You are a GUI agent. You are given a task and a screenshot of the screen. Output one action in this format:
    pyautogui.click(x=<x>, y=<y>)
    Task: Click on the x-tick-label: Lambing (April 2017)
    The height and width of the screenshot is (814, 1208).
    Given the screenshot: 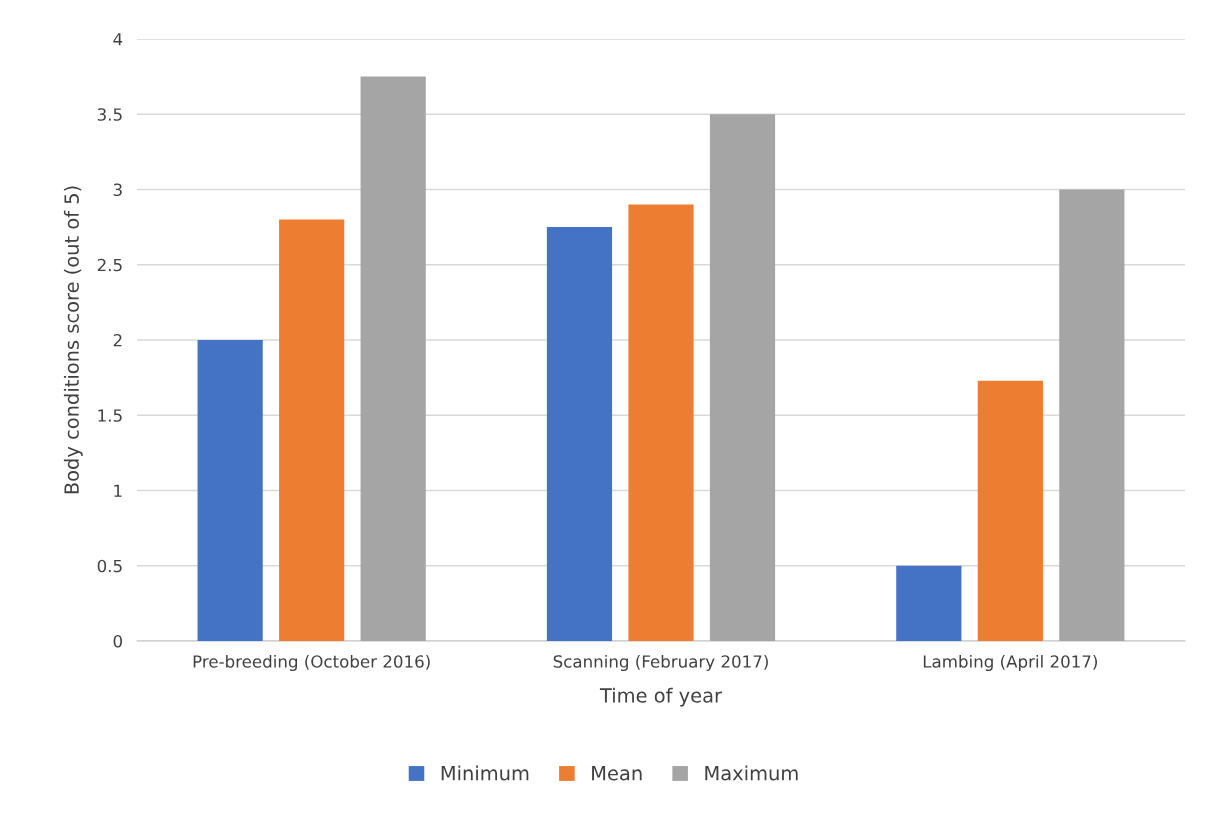 What is the action you would take?
    pyautogui.click(x=1010, y=663)
    